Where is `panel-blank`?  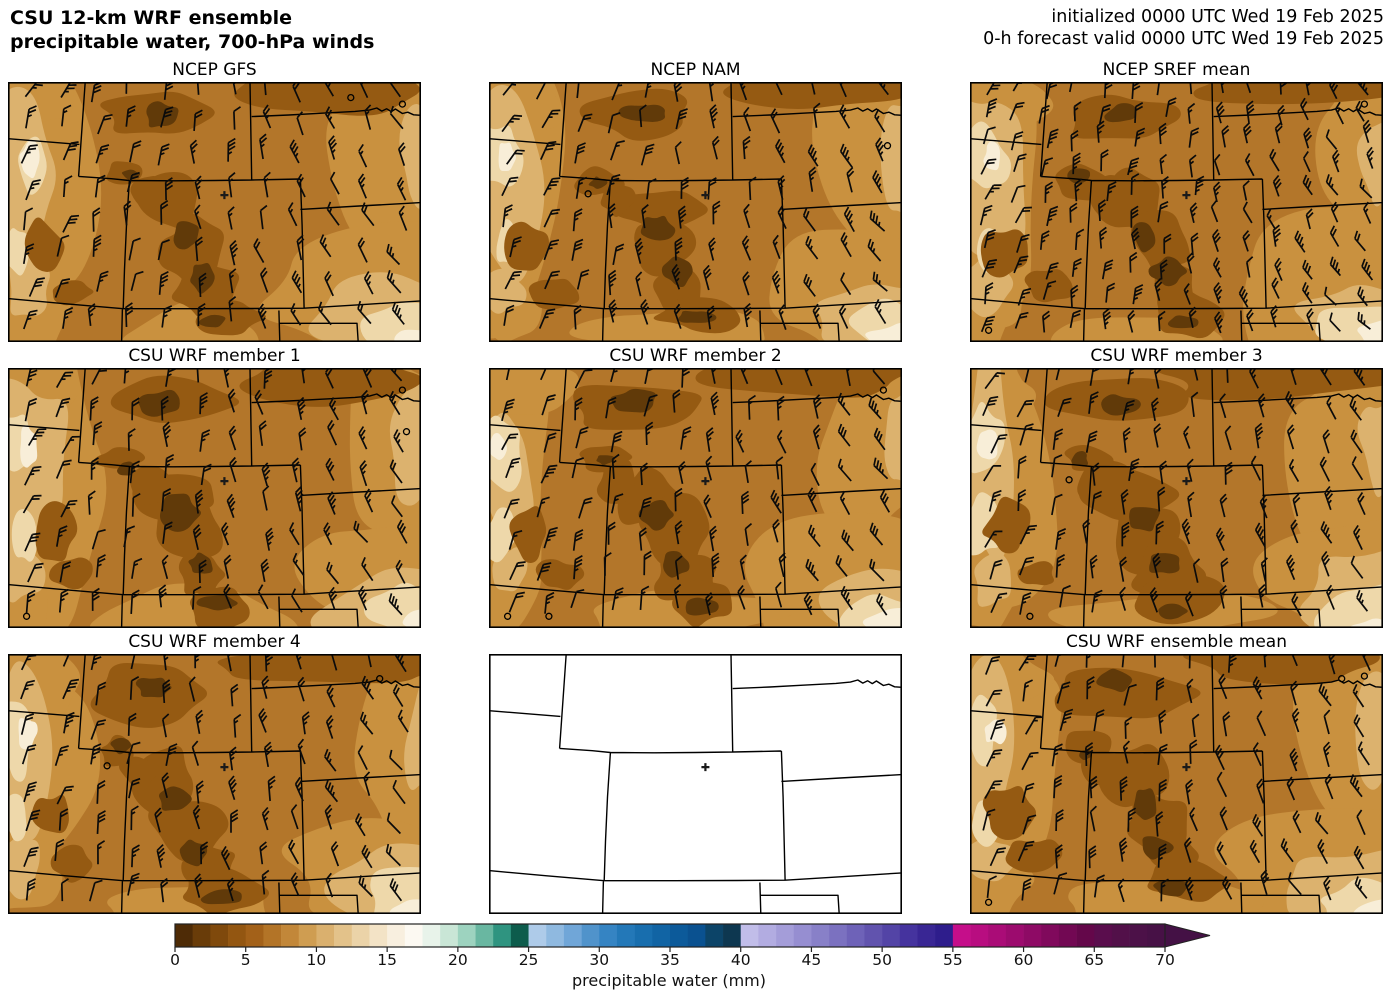 panel-blank is located at coordinates (695, 784).